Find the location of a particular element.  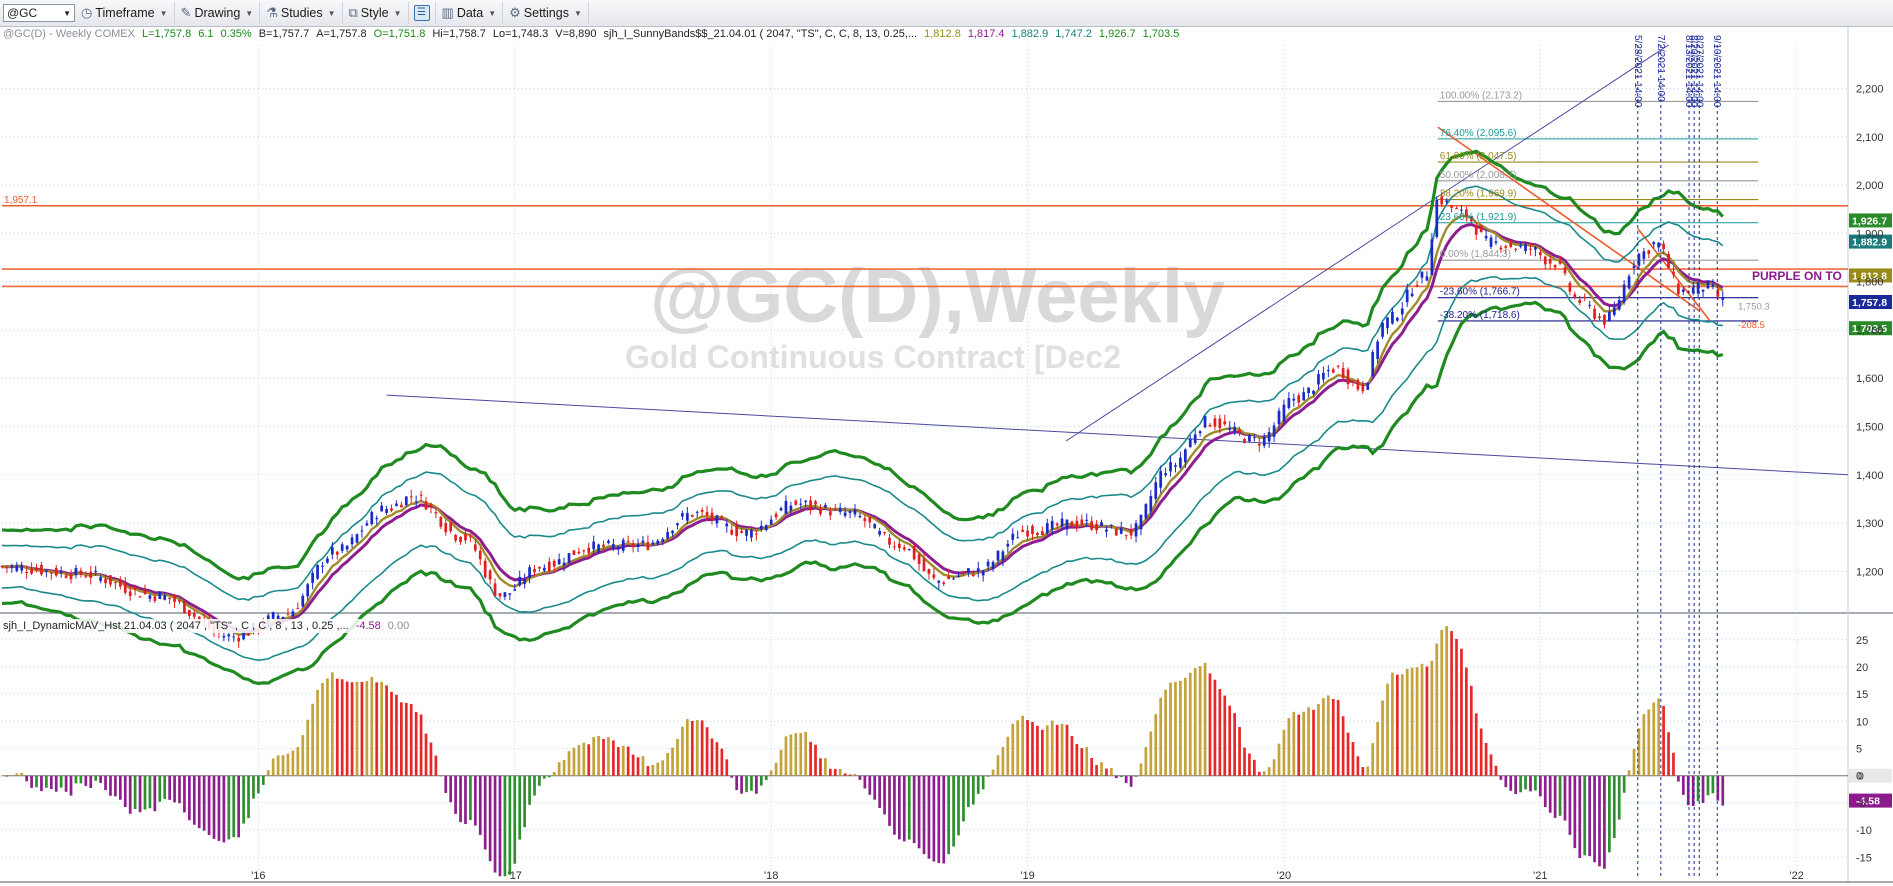

sub-tick-label: 5 is located at coordinates (1859, 750).